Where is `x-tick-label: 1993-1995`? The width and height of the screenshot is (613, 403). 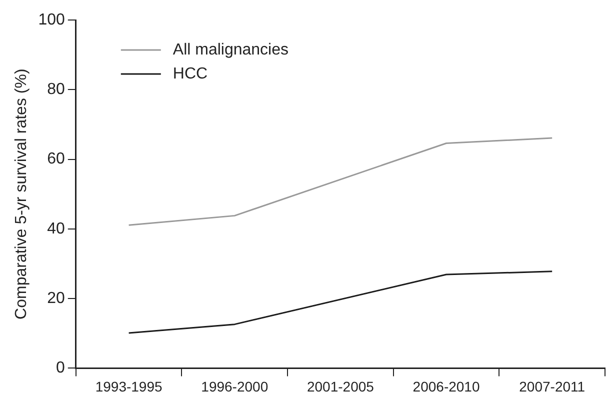
x-tick-label: 1993-1995 is located at coordinates (128, 386).